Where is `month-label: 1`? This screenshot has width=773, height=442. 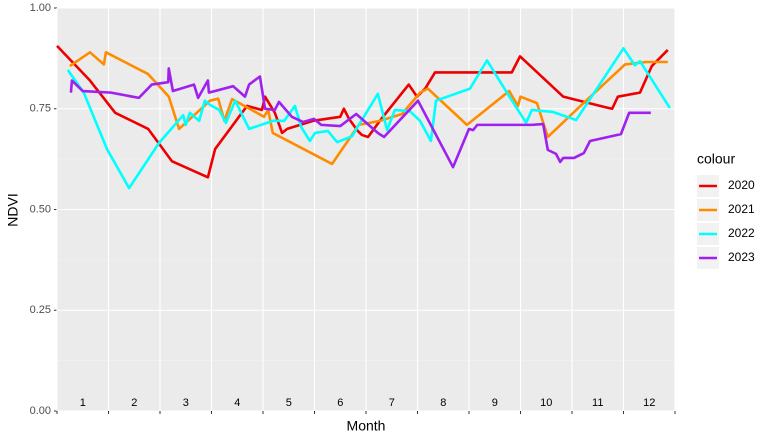 month-label: 1 is located at coordinates (83, 403).